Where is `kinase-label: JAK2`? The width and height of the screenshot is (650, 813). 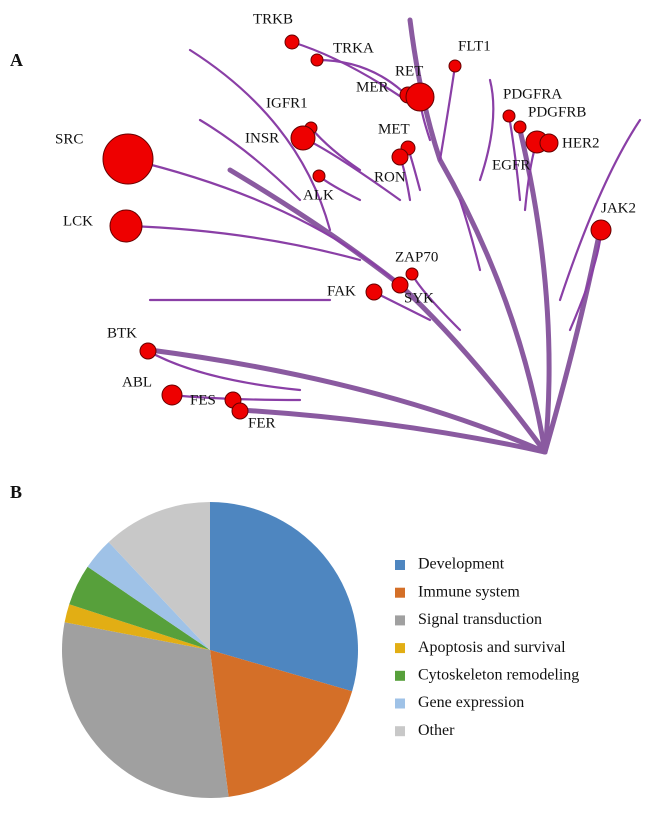
kinase-label: JAK2 is located at coordinates (618, 208).